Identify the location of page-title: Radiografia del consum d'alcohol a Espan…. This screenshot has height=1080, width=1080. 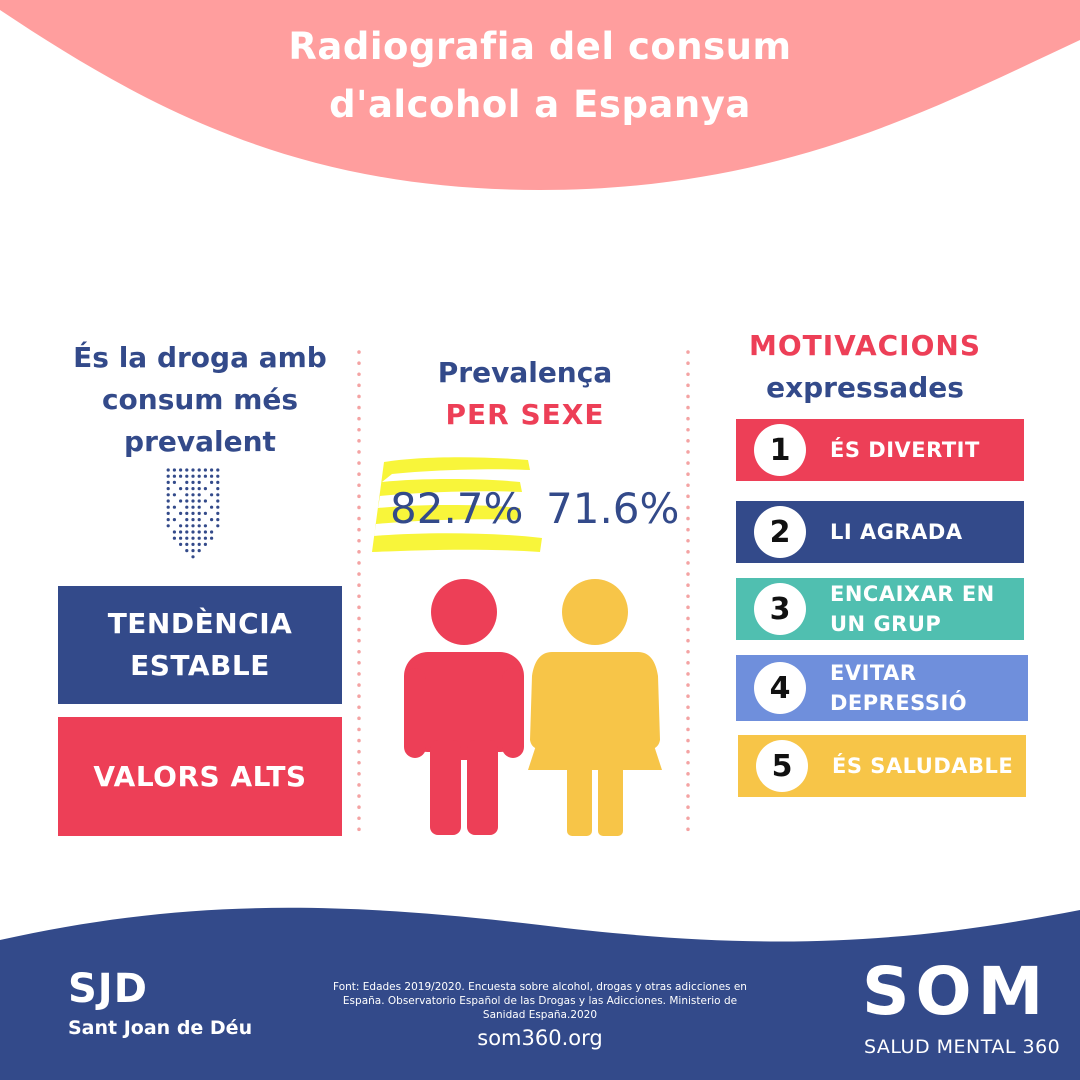
(540, 76).